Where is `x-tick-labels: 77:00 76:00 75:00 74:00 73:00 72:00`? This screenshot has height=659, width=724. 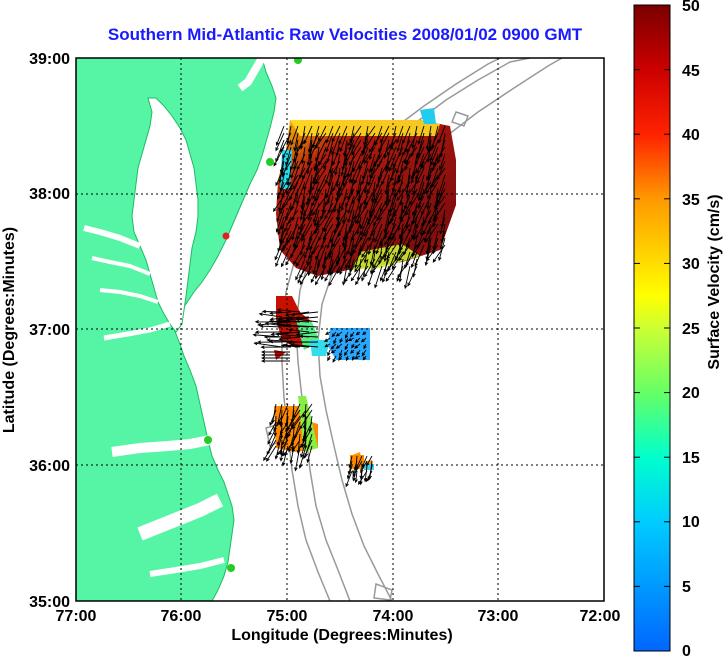
x-tick-labels: 77:00 76:00 75:00 74:00 73:00 72:00 is located at coordinates (338, 616).